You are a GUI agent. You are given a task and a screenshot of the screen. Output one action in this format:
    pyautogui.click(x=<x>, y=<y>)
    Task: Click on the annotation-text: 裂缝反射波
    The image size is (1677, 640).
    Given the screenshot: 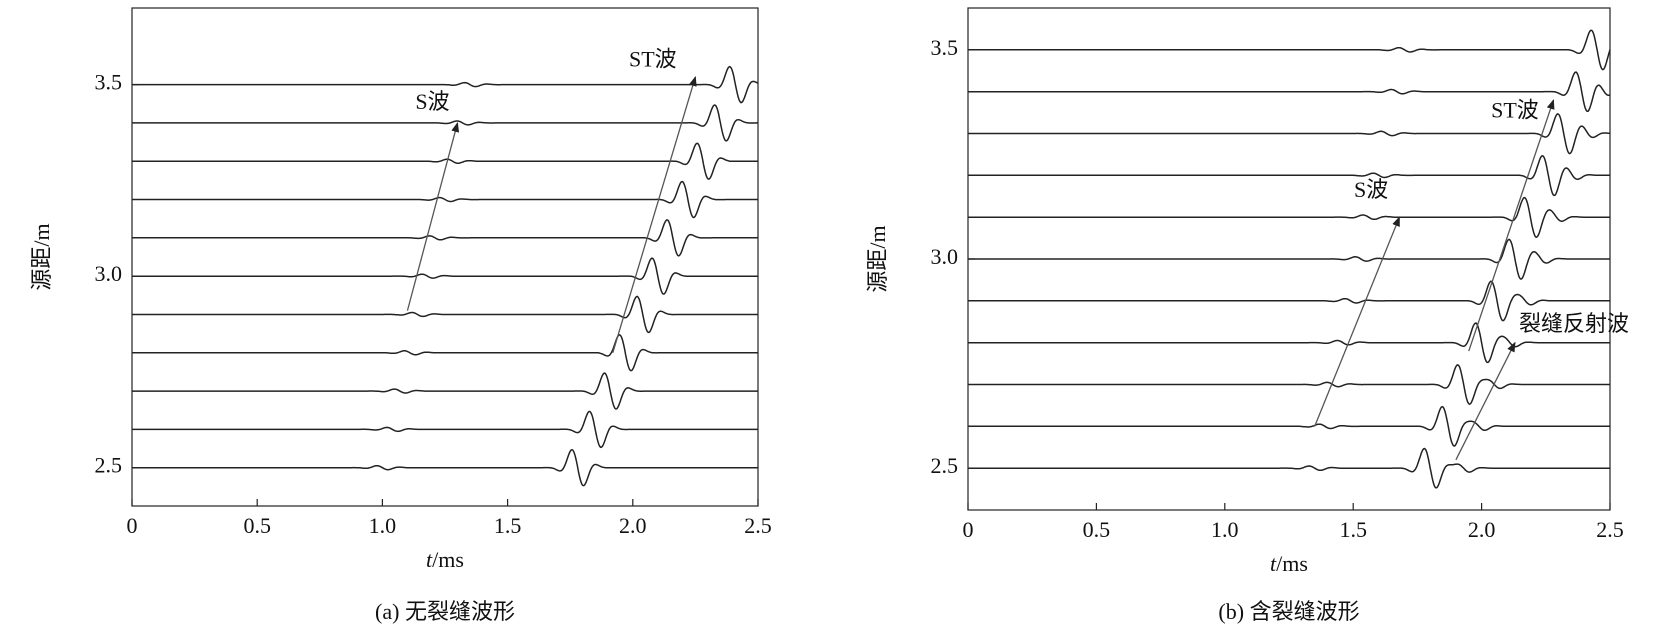 What is the action you would take?
    pyautogui.click(x=1574, y=323)
    